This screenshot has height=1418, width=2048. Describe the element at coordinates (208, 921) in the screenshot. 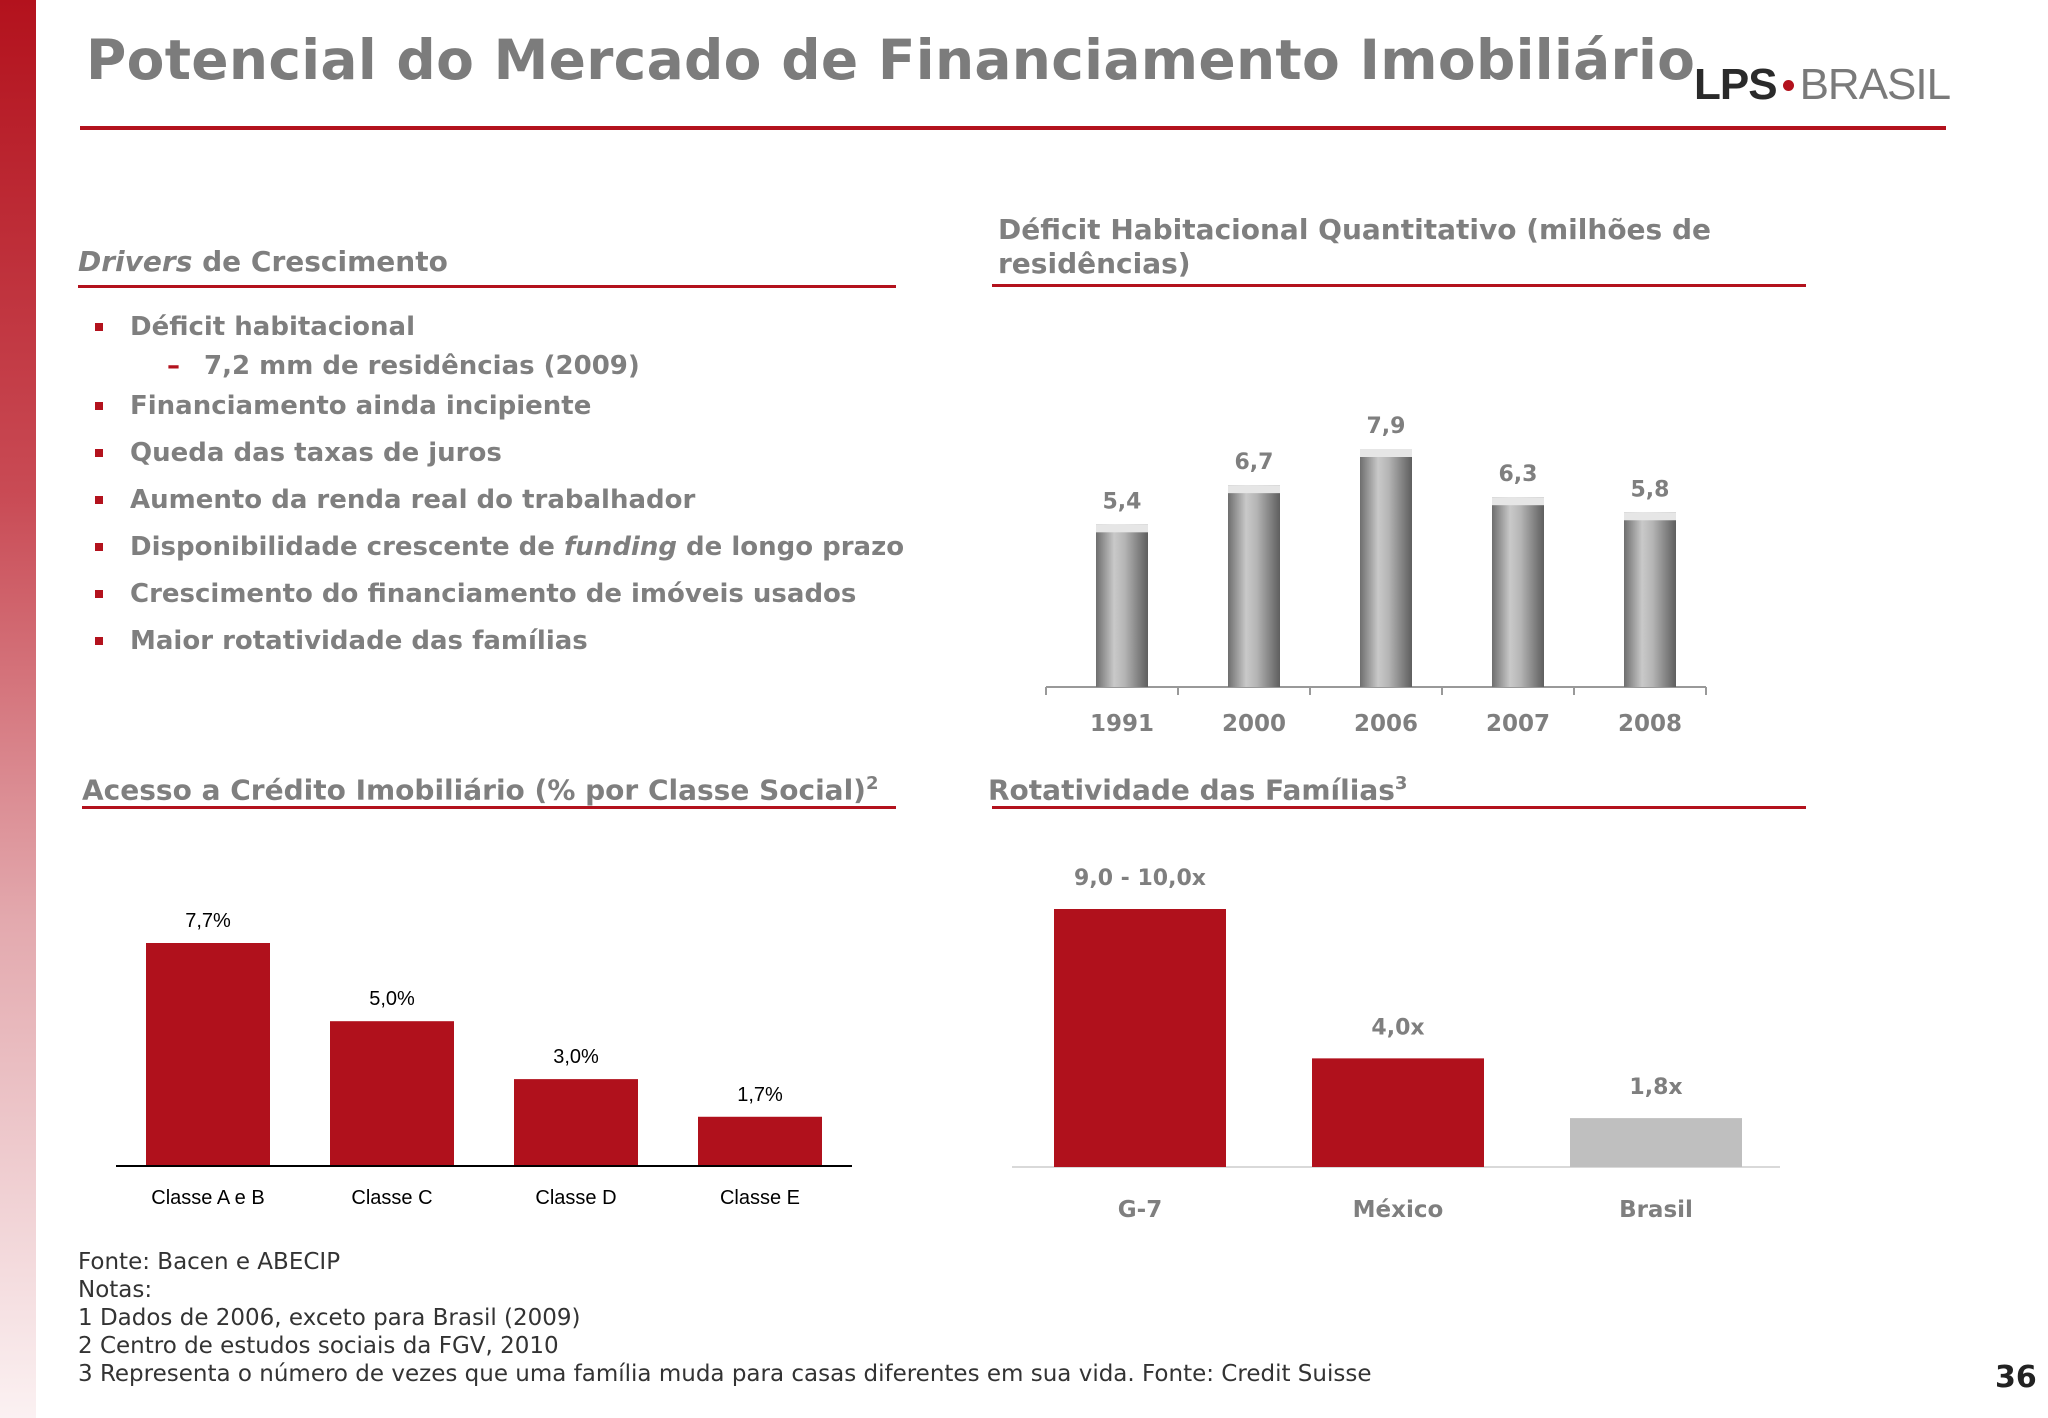

I see `data-label: 7,7%` at that location.